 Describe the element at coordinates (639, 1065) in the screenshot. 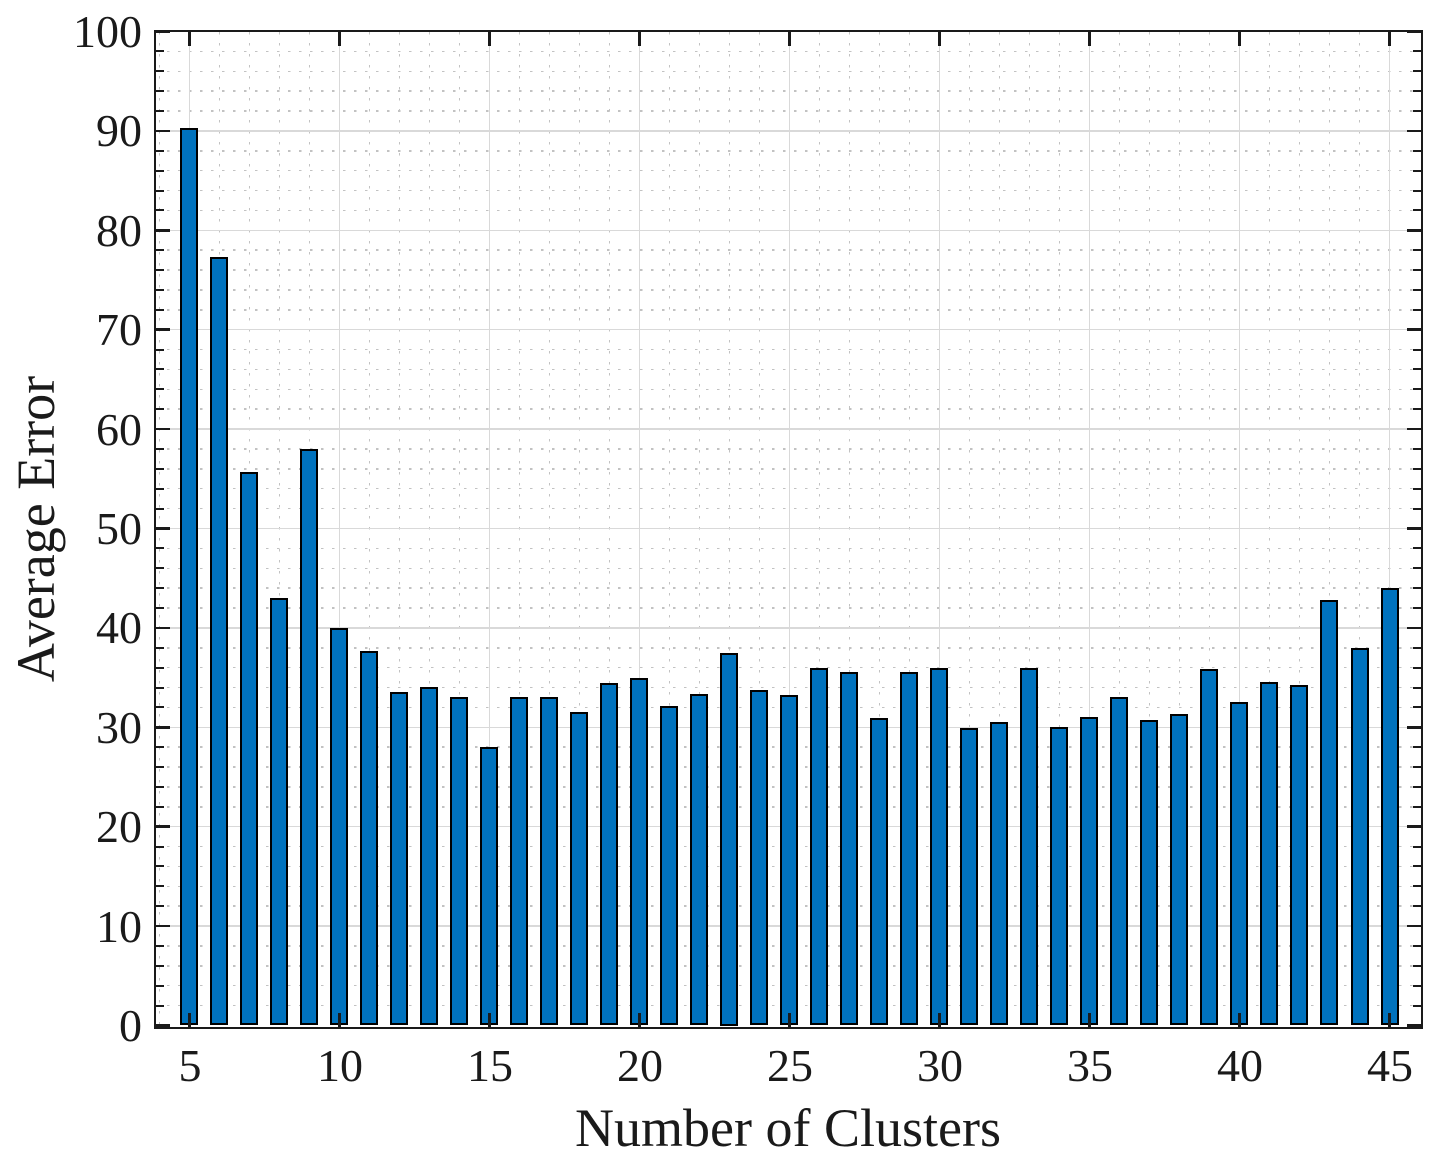

I see `x-tick-label: 20` at that location.